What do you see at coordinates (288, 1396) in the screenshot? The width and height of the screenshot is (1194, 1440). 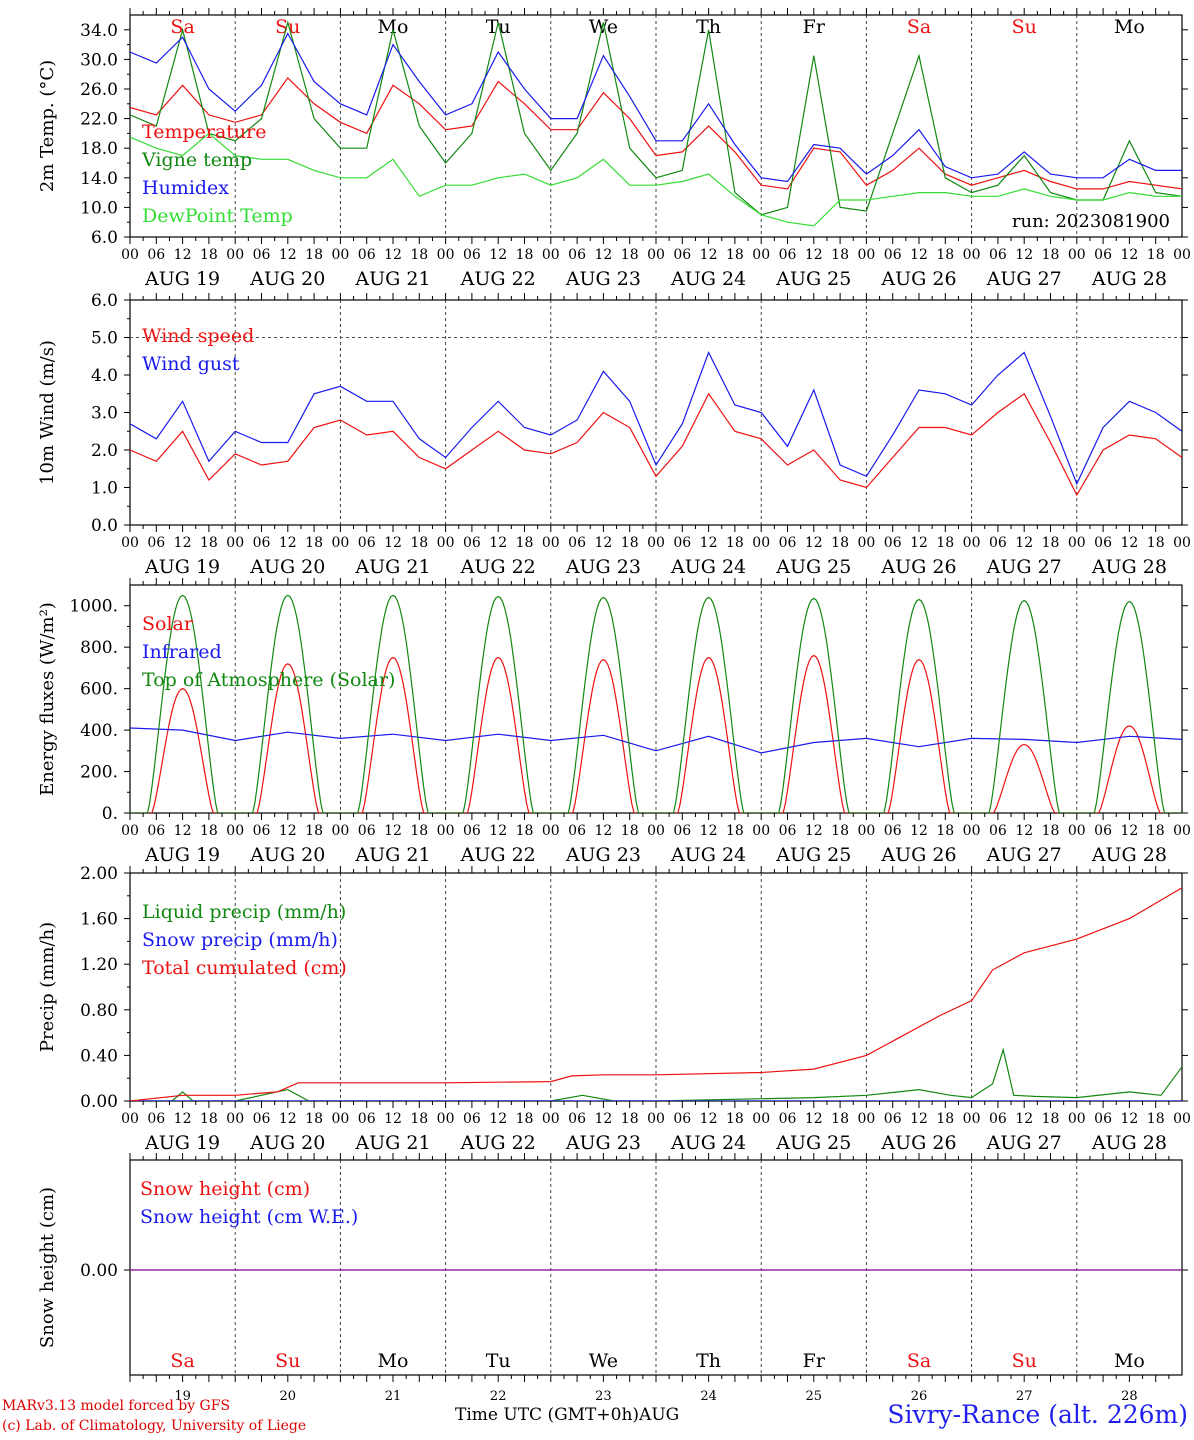 I see `day-number-label: 20` at bounding box center [288, 1396].